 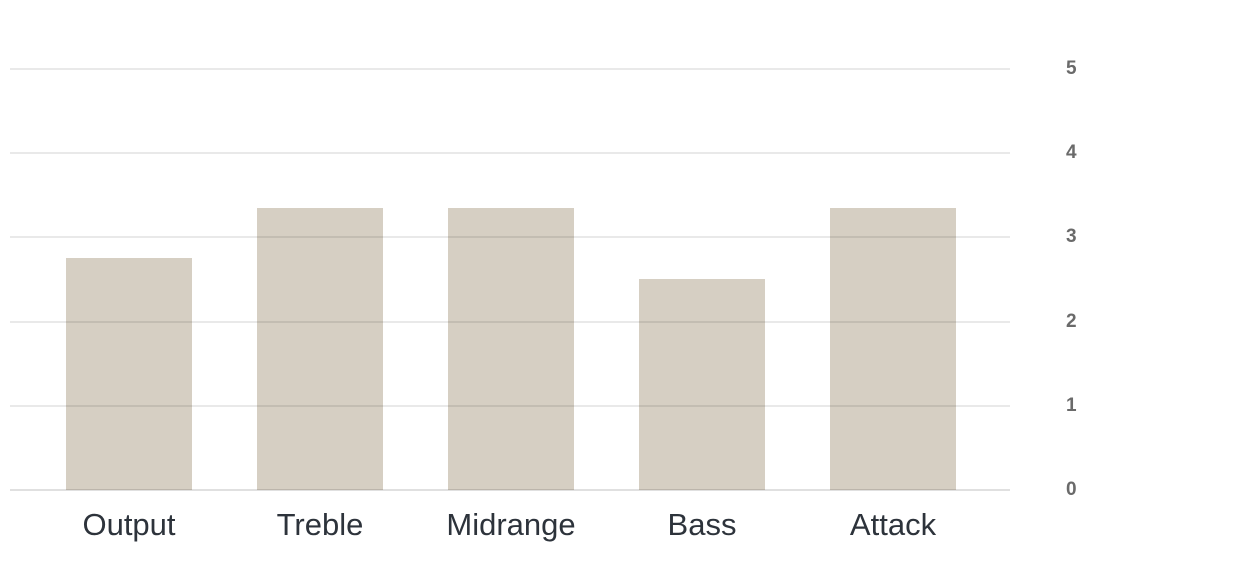 I want to click on gridline-y2, so click(x=510, y=322).